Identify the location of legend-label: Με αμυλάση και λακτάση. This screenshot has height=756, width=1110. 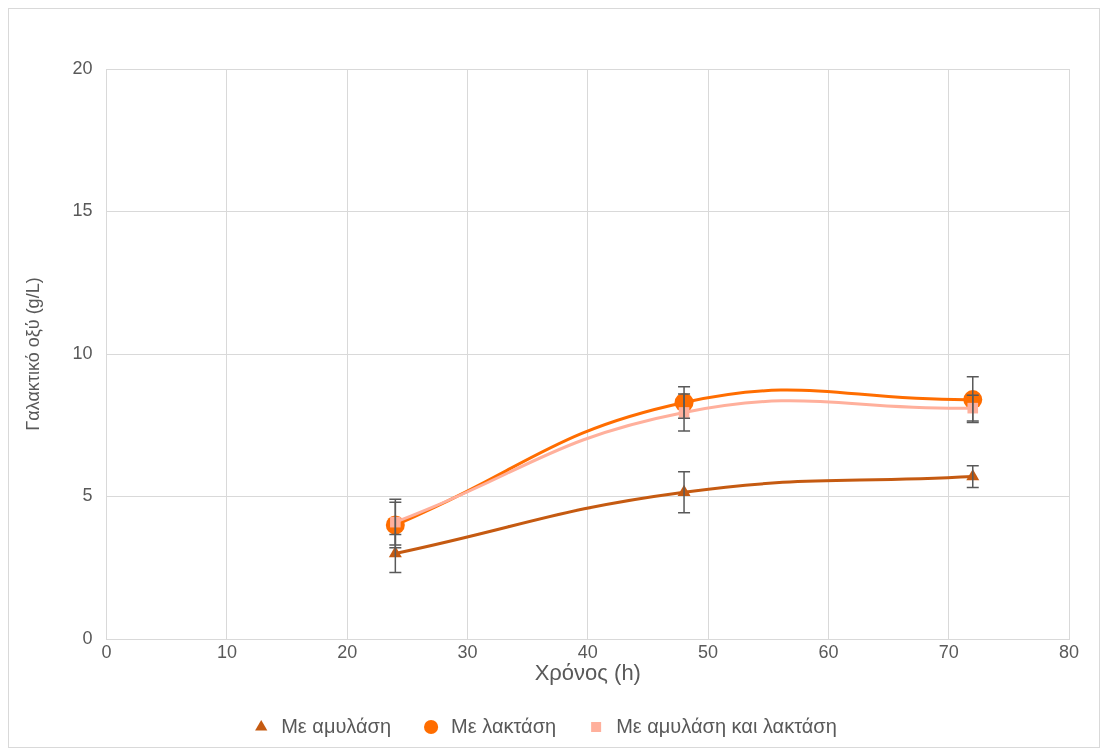
(726, 725).